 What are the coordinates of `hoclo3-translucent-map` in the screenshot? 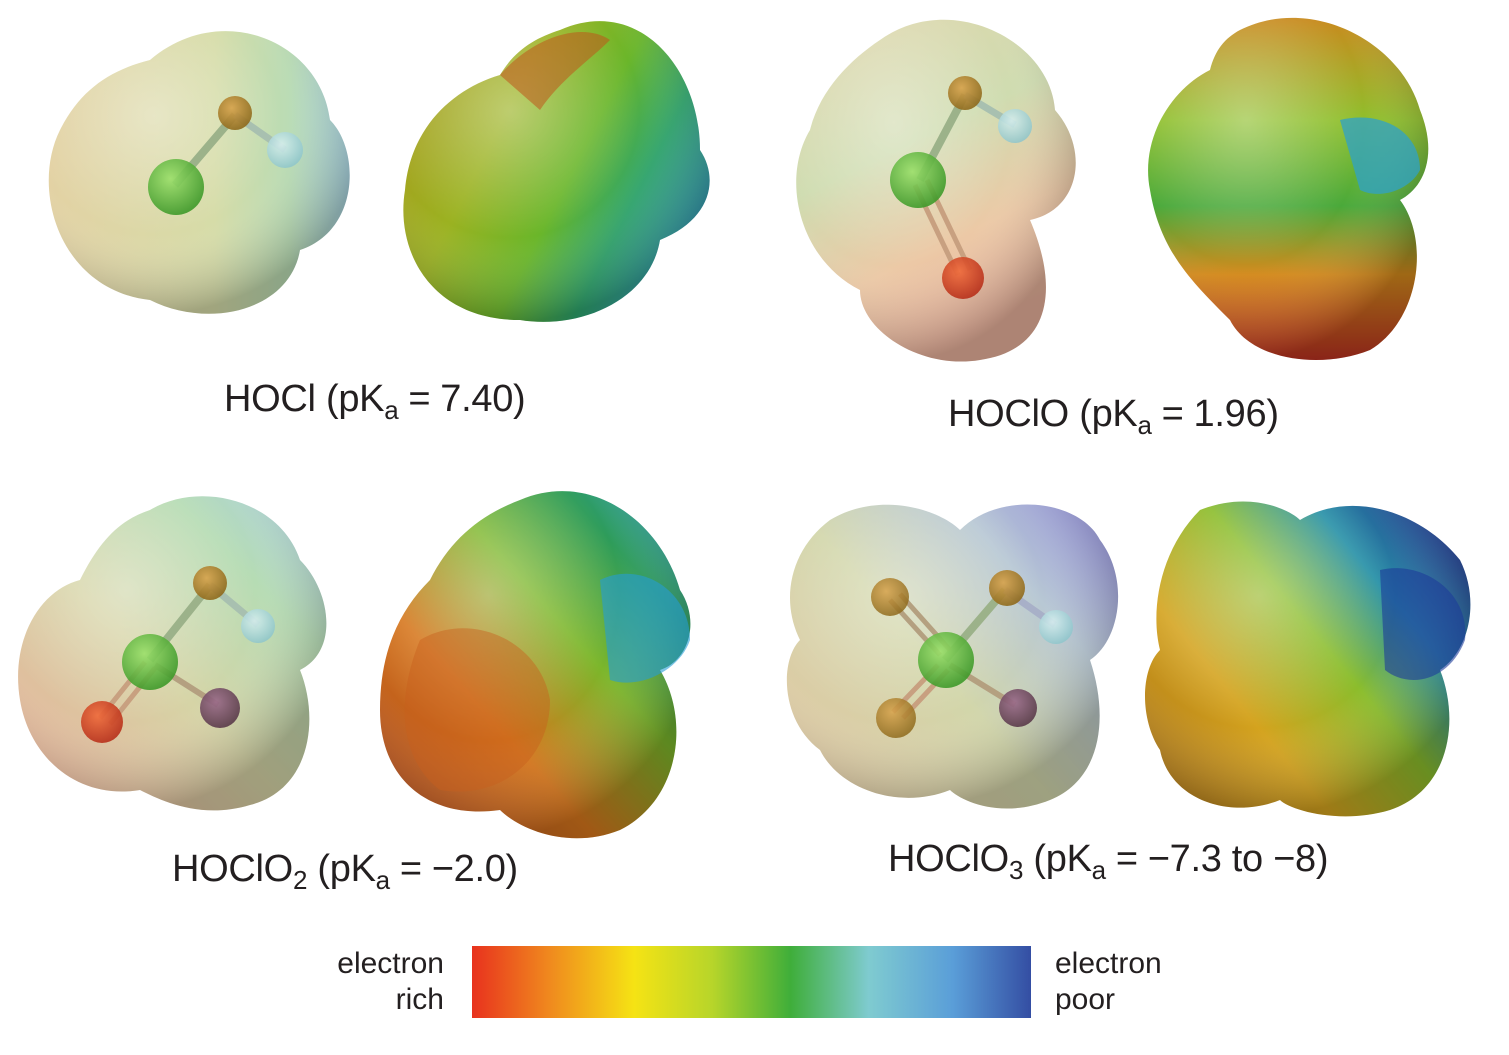 It's located at (952, 656).